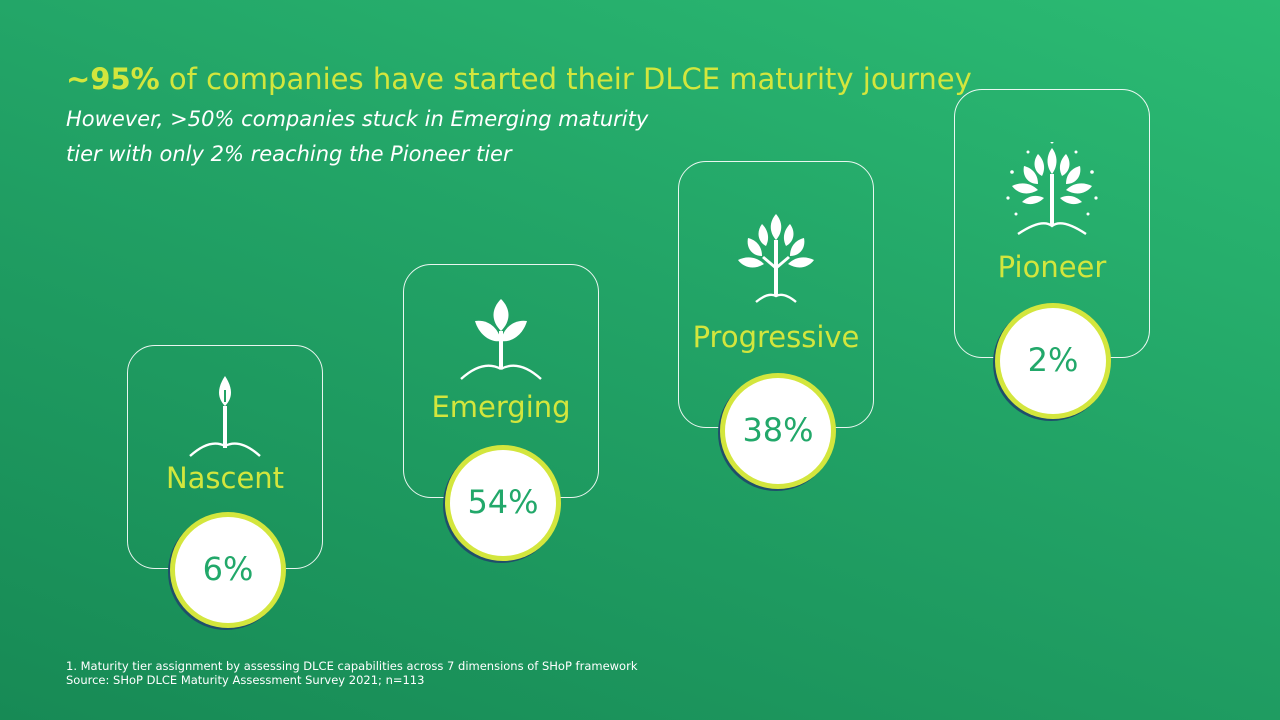 The width and height of the screenshot is (1280, 720). I want to click on tier-card-progressive: Progressive, so click(776, 294).